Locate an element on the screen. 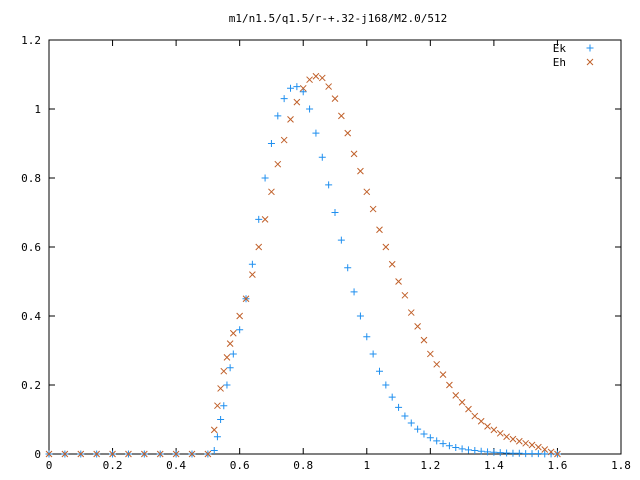 Image resolution: width=640 pixels, height=480 pixels. x-tick-label: 0.6 is located at coordinates (240, 465).